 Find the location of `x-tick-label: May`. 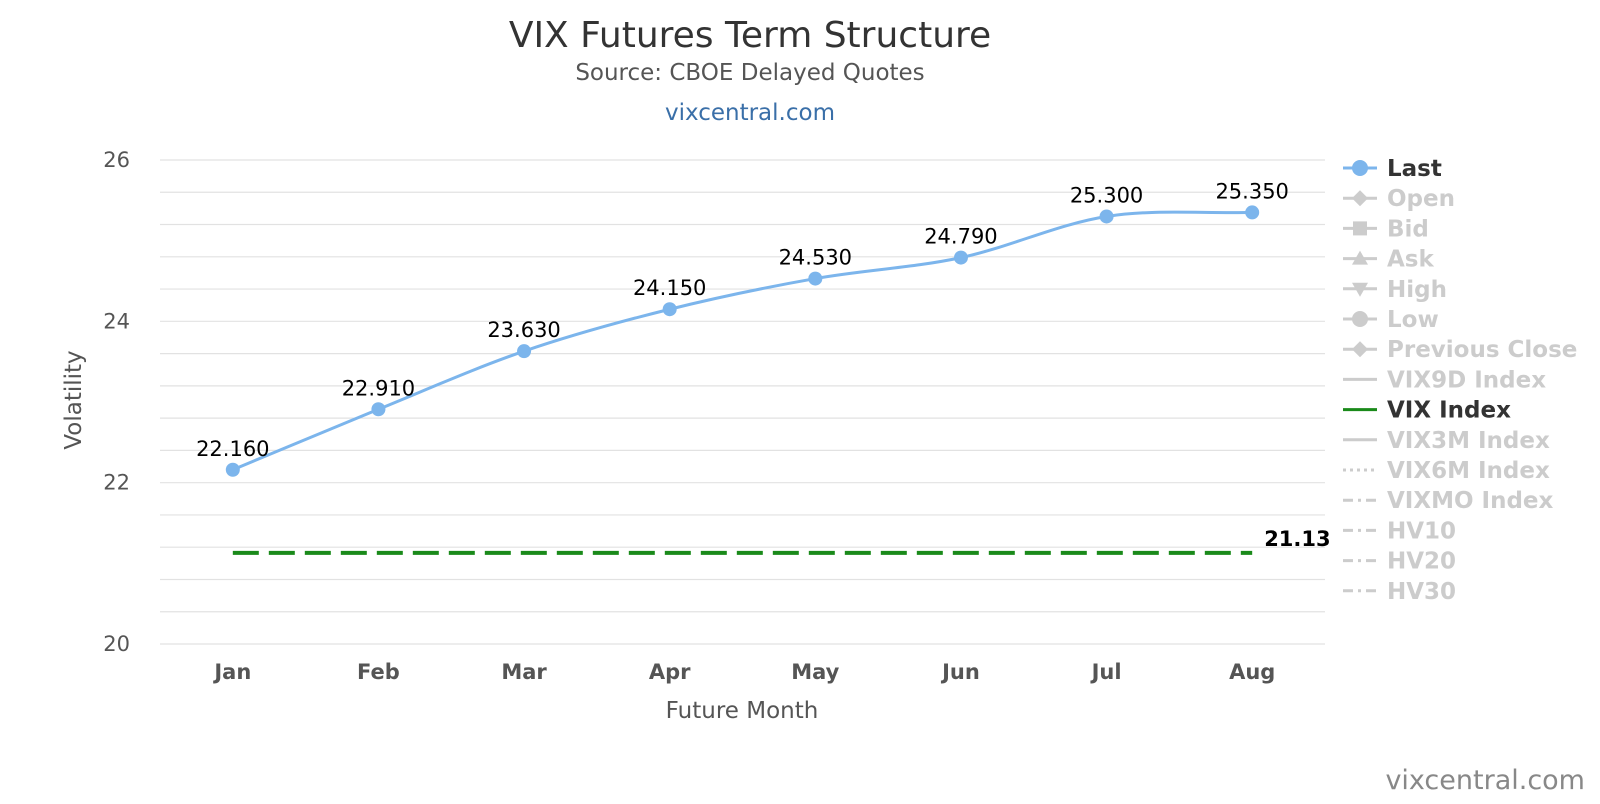

x-tick-label: May is located at coordinates (815, 672).